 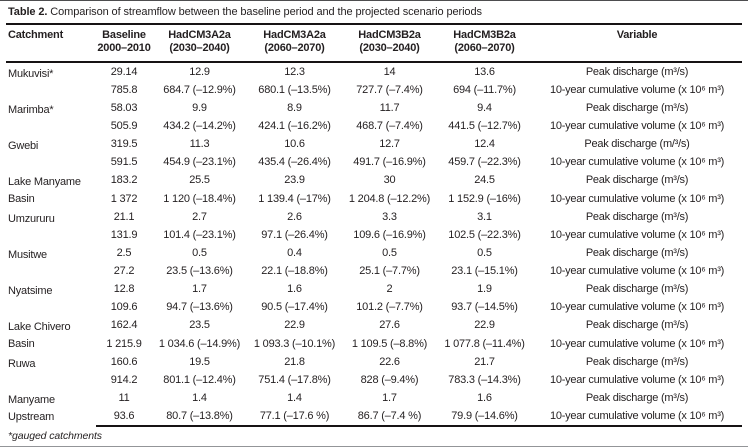 What do you see at coordinates (294, 144) in the screenshot?
I see `value-cell: 10.6` at bounding box center [294, 144].